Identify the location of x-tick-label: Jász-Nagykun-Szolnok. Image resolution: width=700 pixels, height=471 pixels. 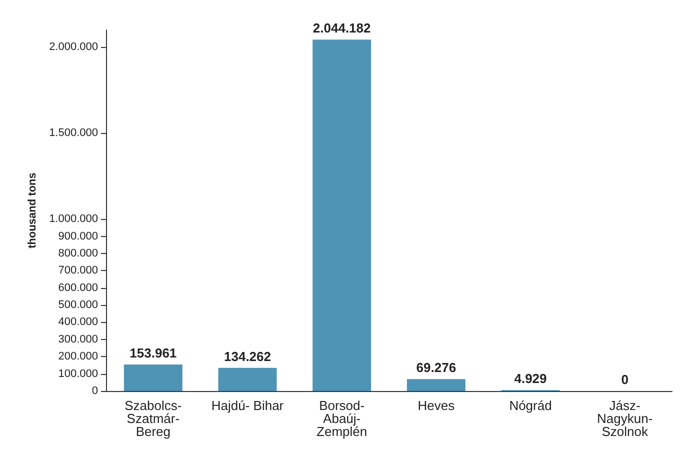
(625, 418).